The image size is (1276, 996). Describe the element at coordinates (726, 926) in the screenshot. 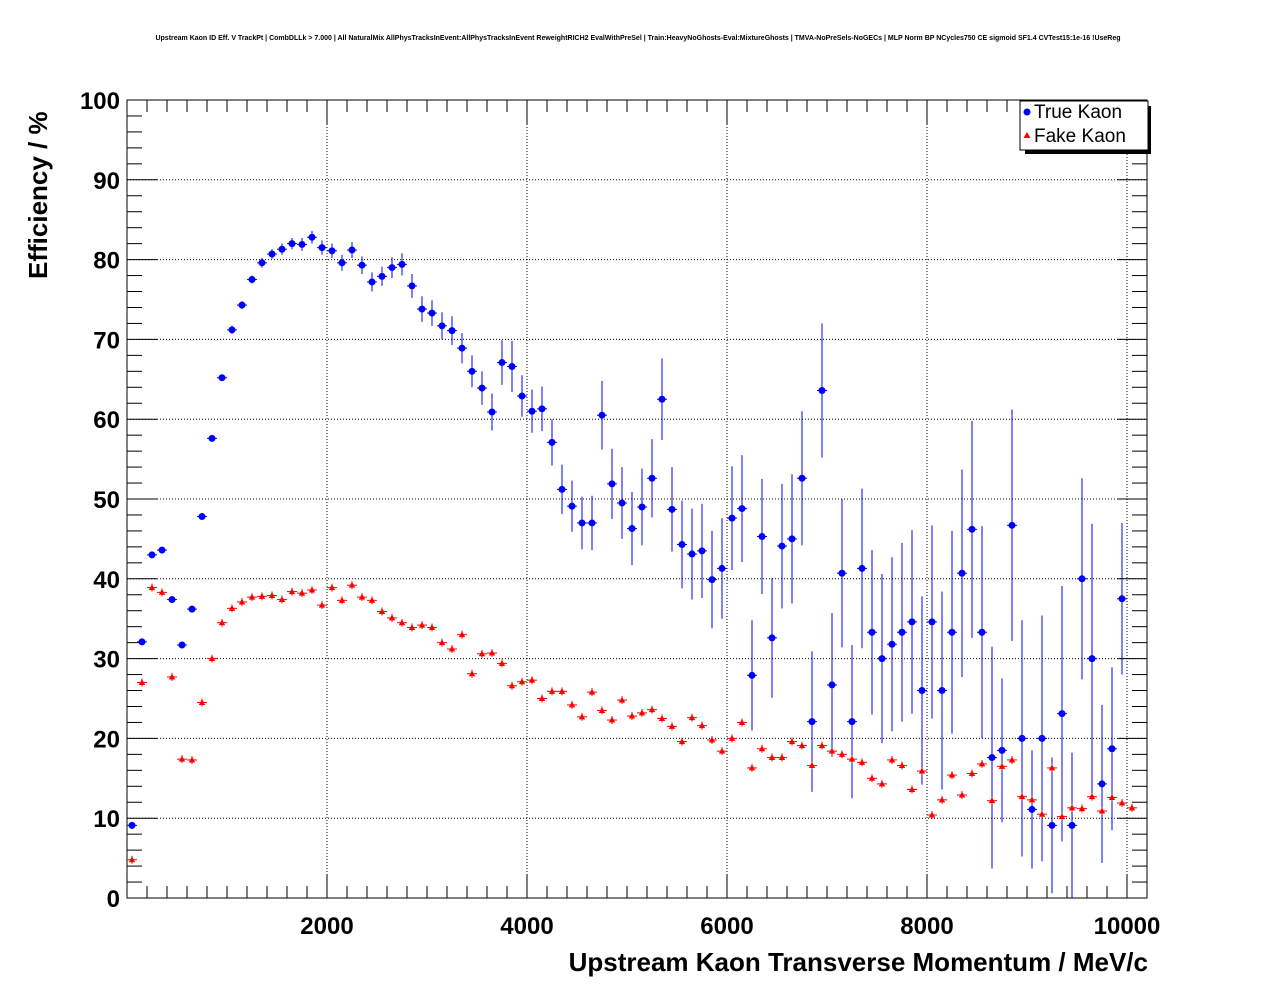

I see `x-tick-label: 6000` at that location.